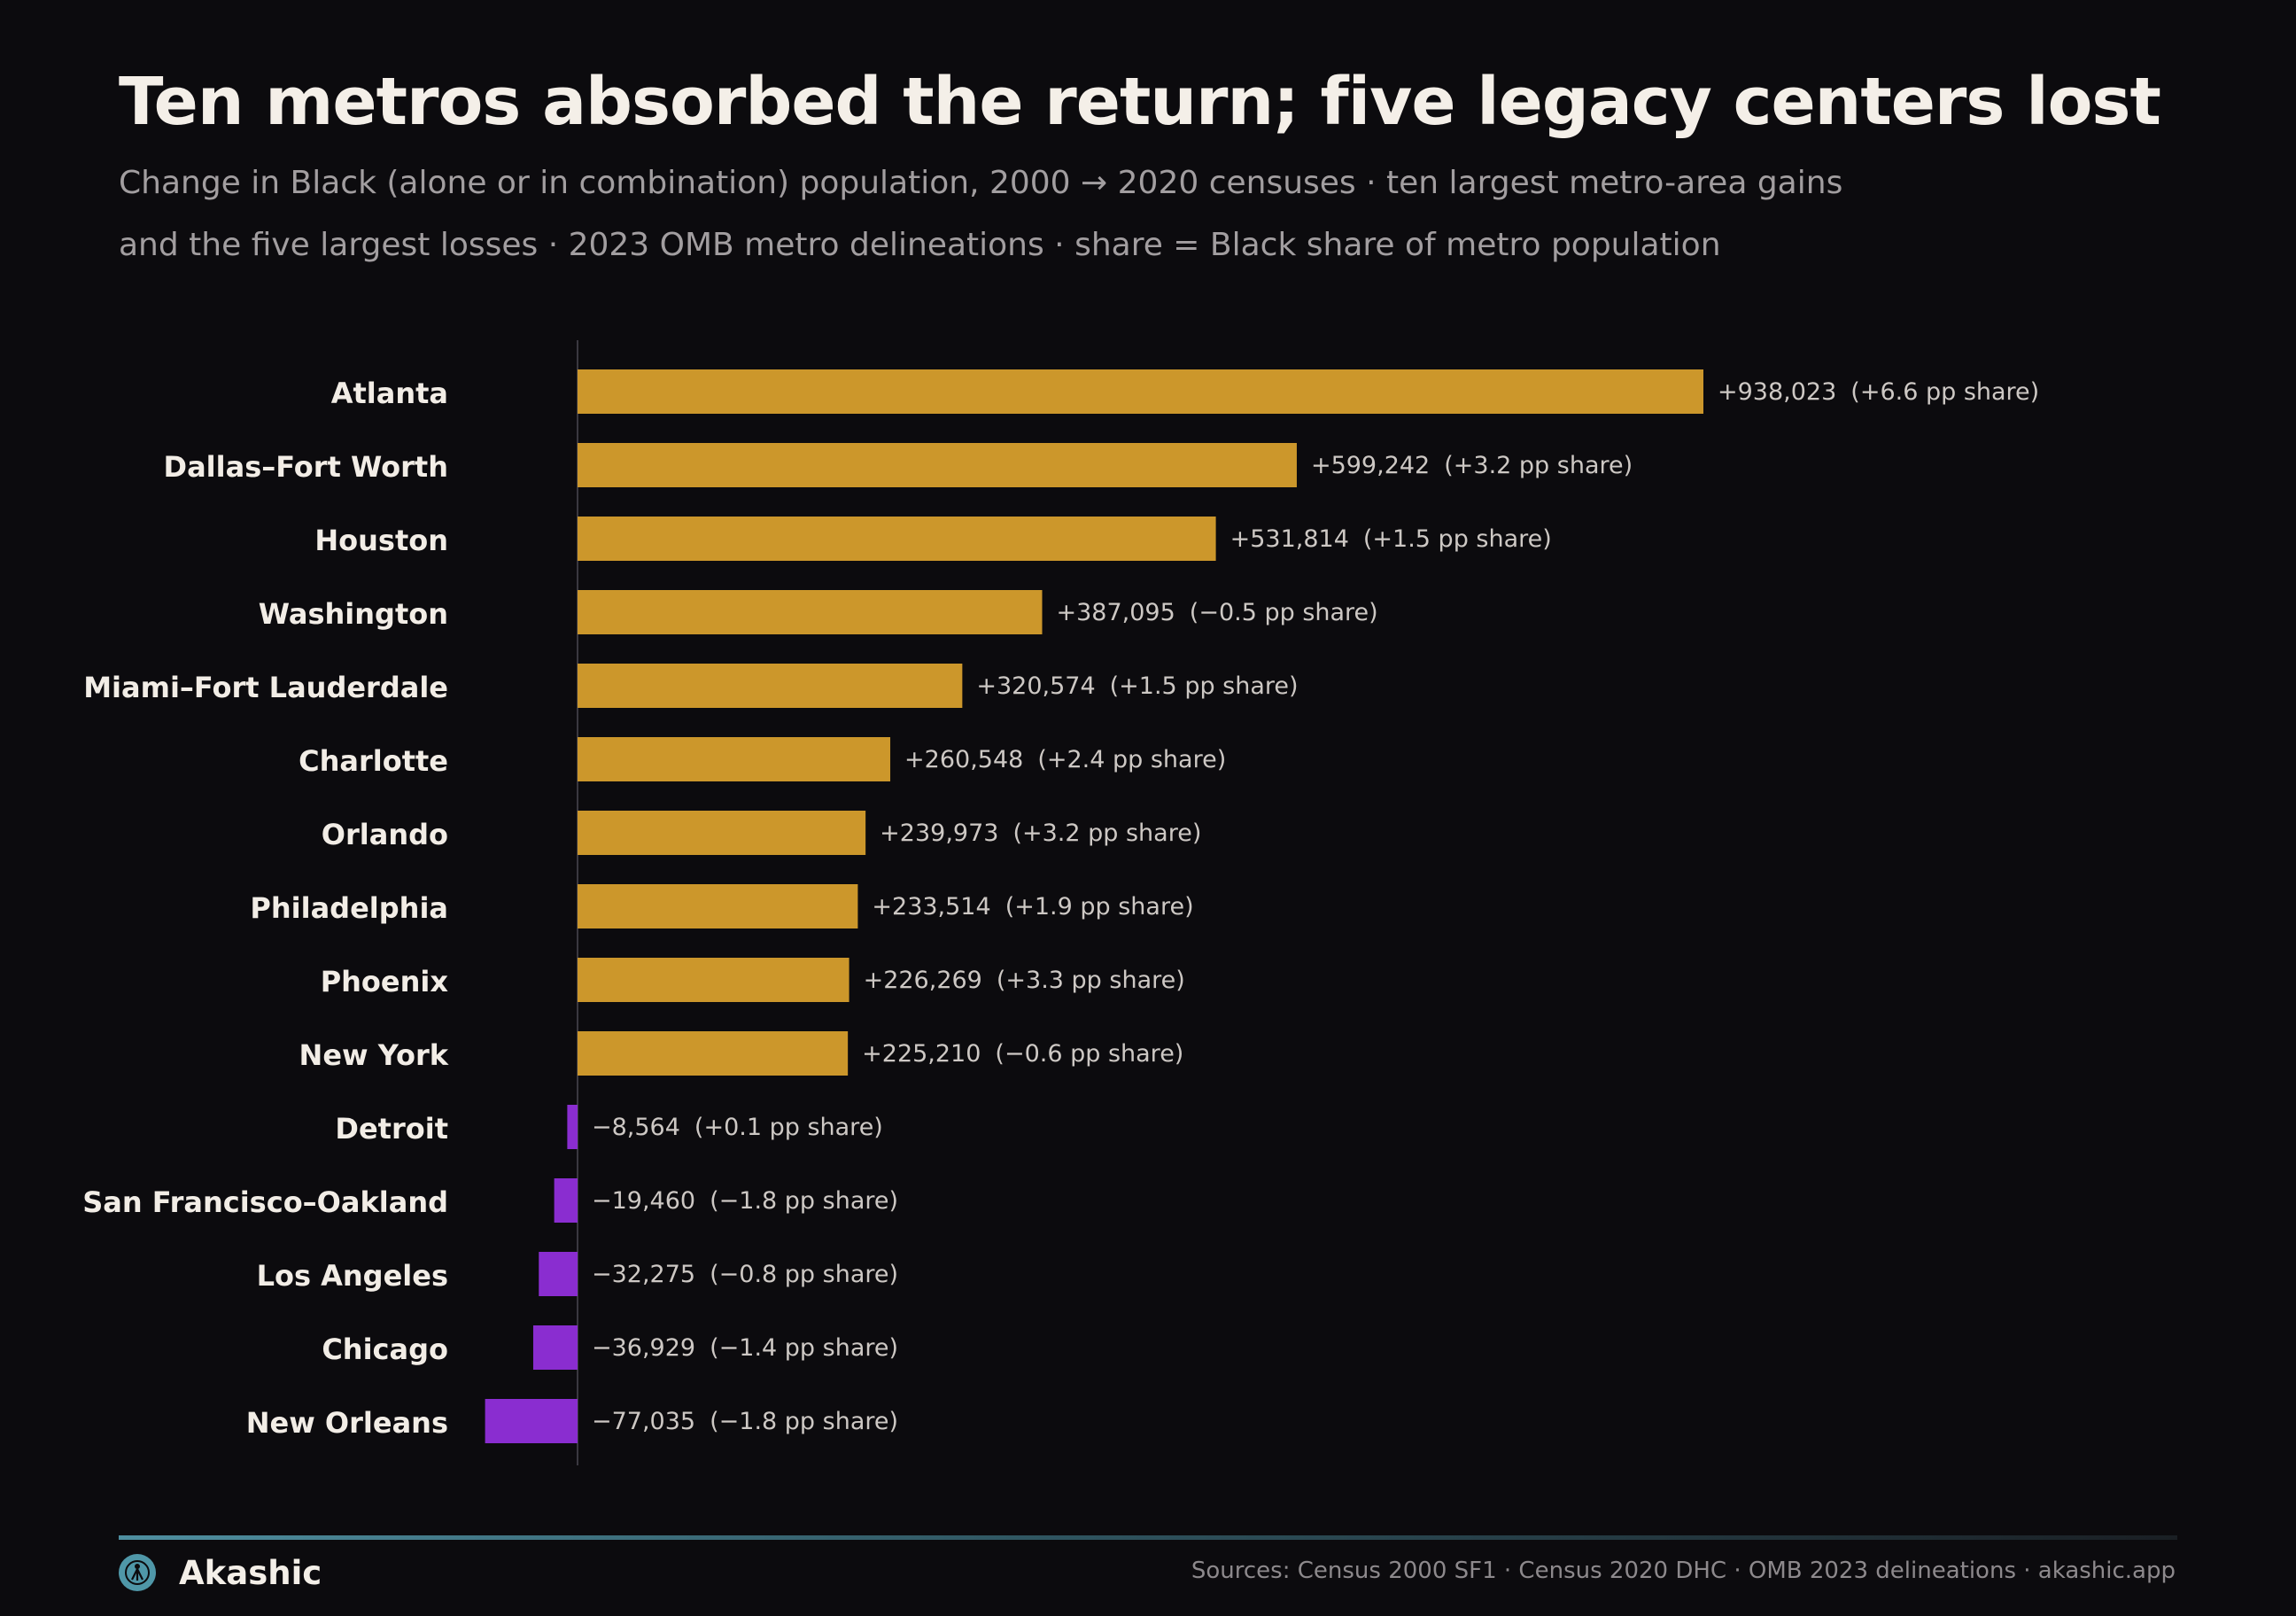 The image size is (2296, 1616). What do you see at coordinates (1290, 539) in the screenshot?
I see `value-change: +531,814` at bounding box center [1290, 539].